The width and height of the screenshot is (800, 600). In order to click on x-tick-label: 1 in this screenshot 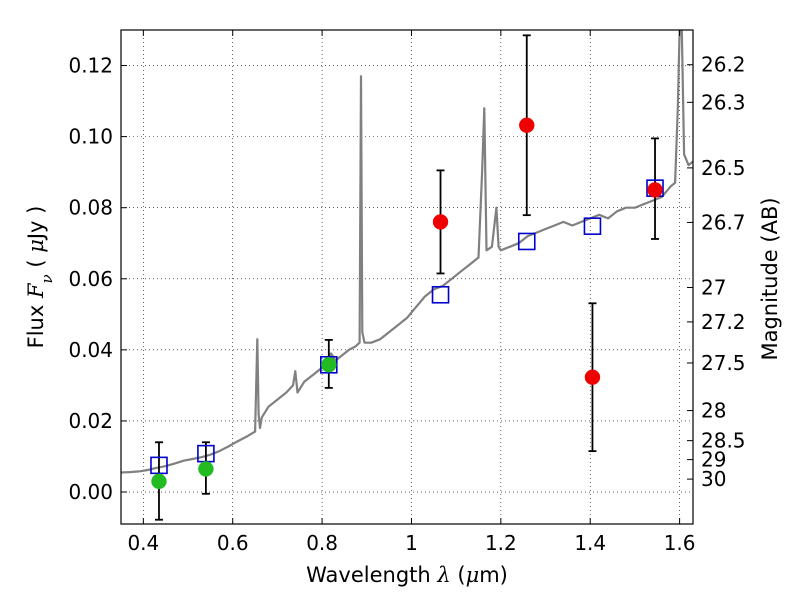, I will do `click(411, 543)`.